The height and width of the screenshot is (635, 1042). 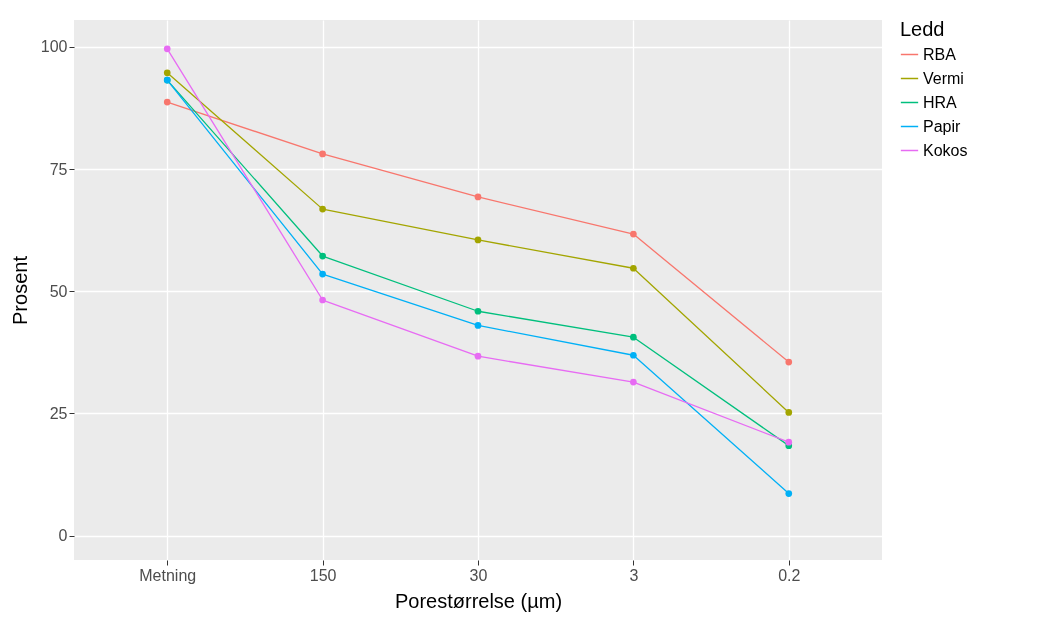 I want to click on x-tick-label: 0.2, so click(x=789, y=575).